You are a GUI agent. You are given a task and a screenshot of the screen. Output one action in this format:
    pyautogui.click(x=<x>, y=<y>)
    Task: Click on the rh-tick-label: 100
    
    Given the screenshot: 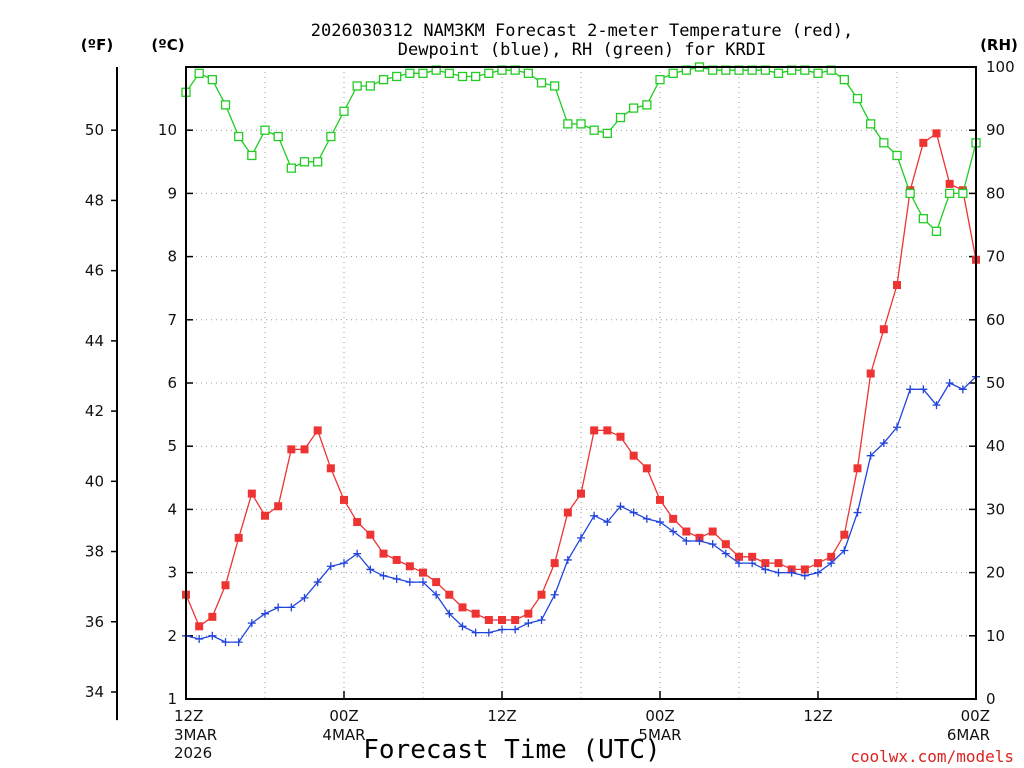 What is the action you would take?
    pyautogui.click(x=1000, y=67)
    